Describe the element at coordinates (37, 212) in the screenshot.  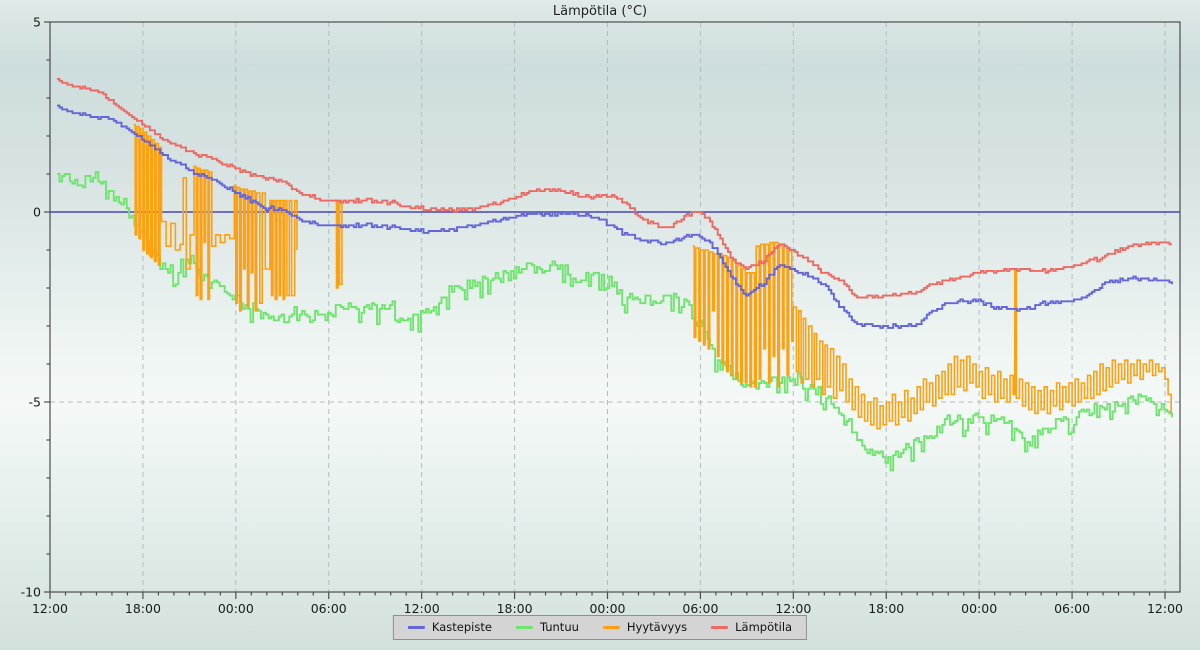
I see `y-tick-label: 0` at that location.